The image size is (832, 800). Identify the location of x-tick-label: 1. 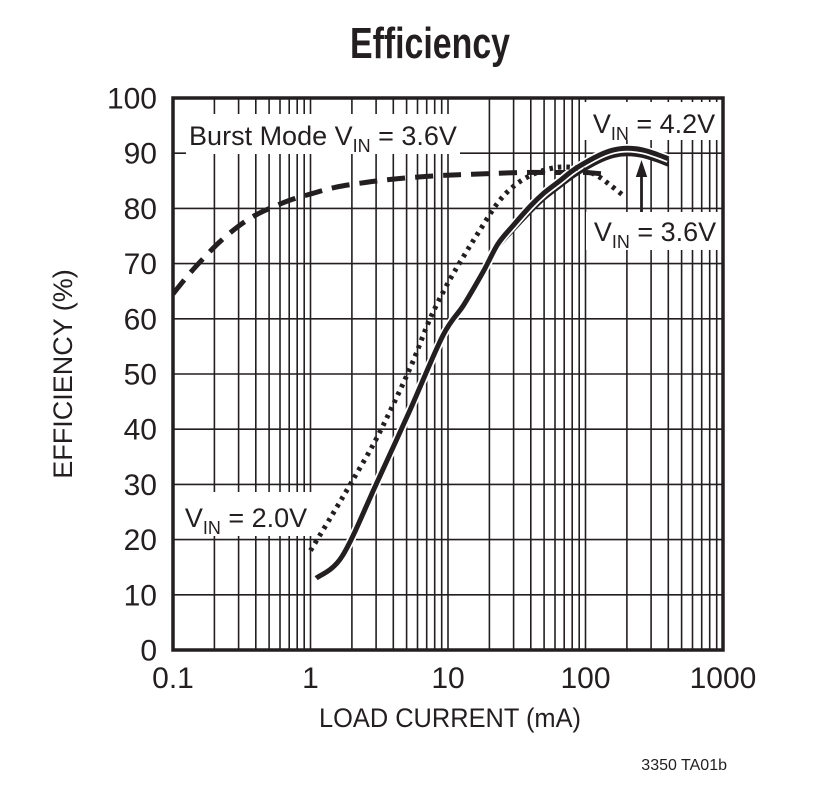
(310, 678).